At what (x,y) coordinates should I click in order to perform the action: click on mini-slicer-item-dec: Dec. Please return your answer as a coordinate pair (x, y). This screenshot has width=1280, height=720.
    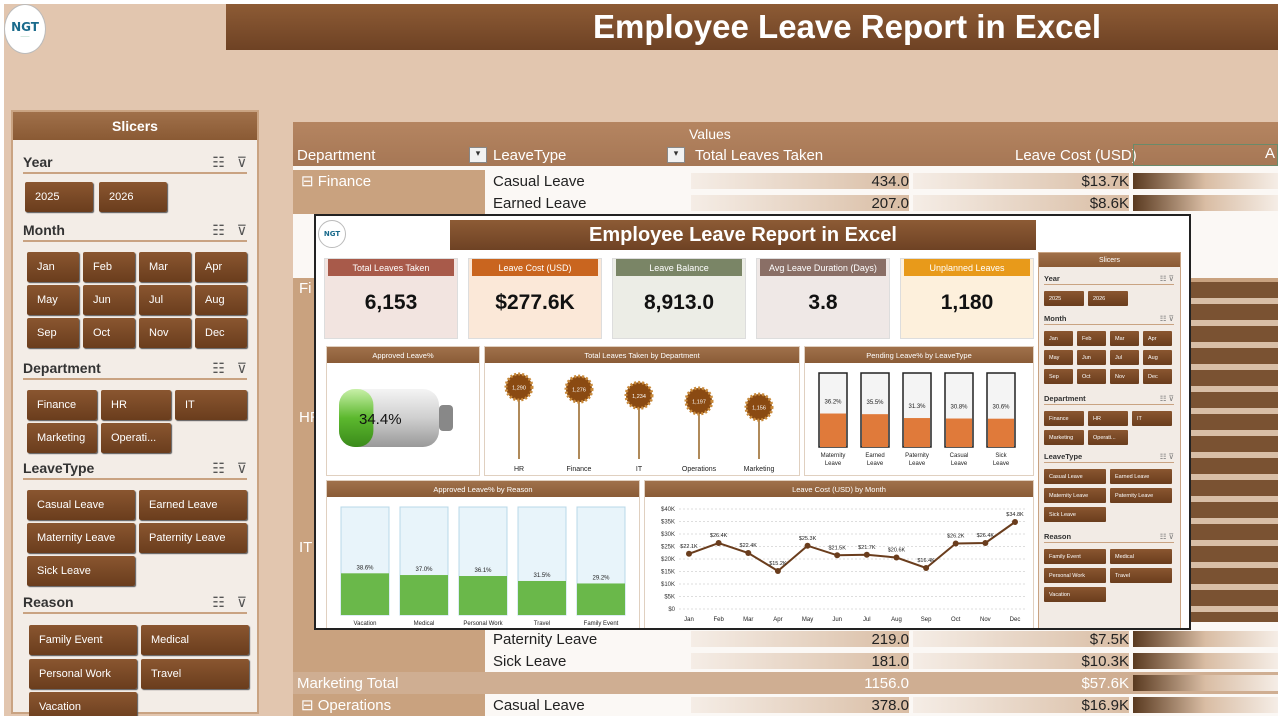
    Looking at the image, I should click on (1157, 376).